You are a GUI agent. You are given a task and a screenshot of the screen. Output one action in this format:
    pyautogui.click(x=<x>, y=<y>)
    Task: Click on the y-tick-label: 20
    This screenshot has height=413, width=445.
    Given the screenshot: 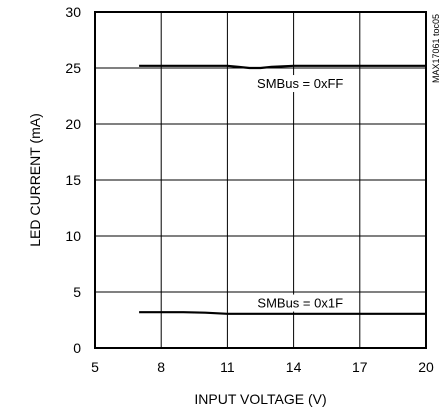 What is the action you would take?
    pyautogui.click(x=73, y=124)
    